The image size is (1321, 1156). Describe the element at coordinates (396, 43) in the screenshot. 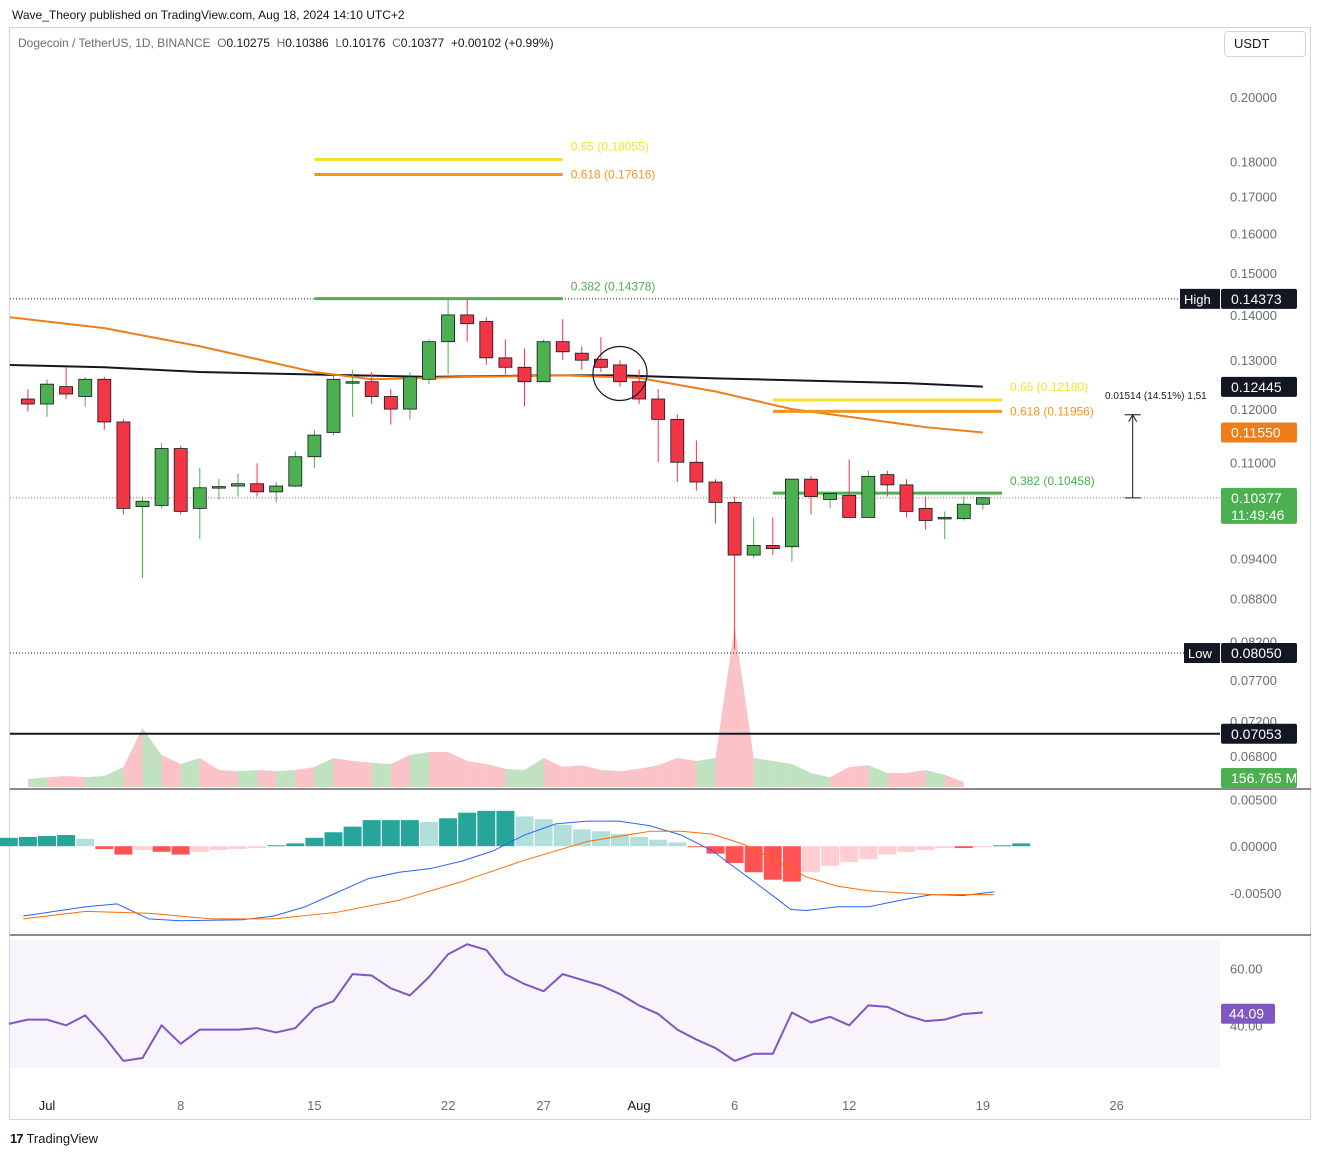

I see `close-label: C` at that location.